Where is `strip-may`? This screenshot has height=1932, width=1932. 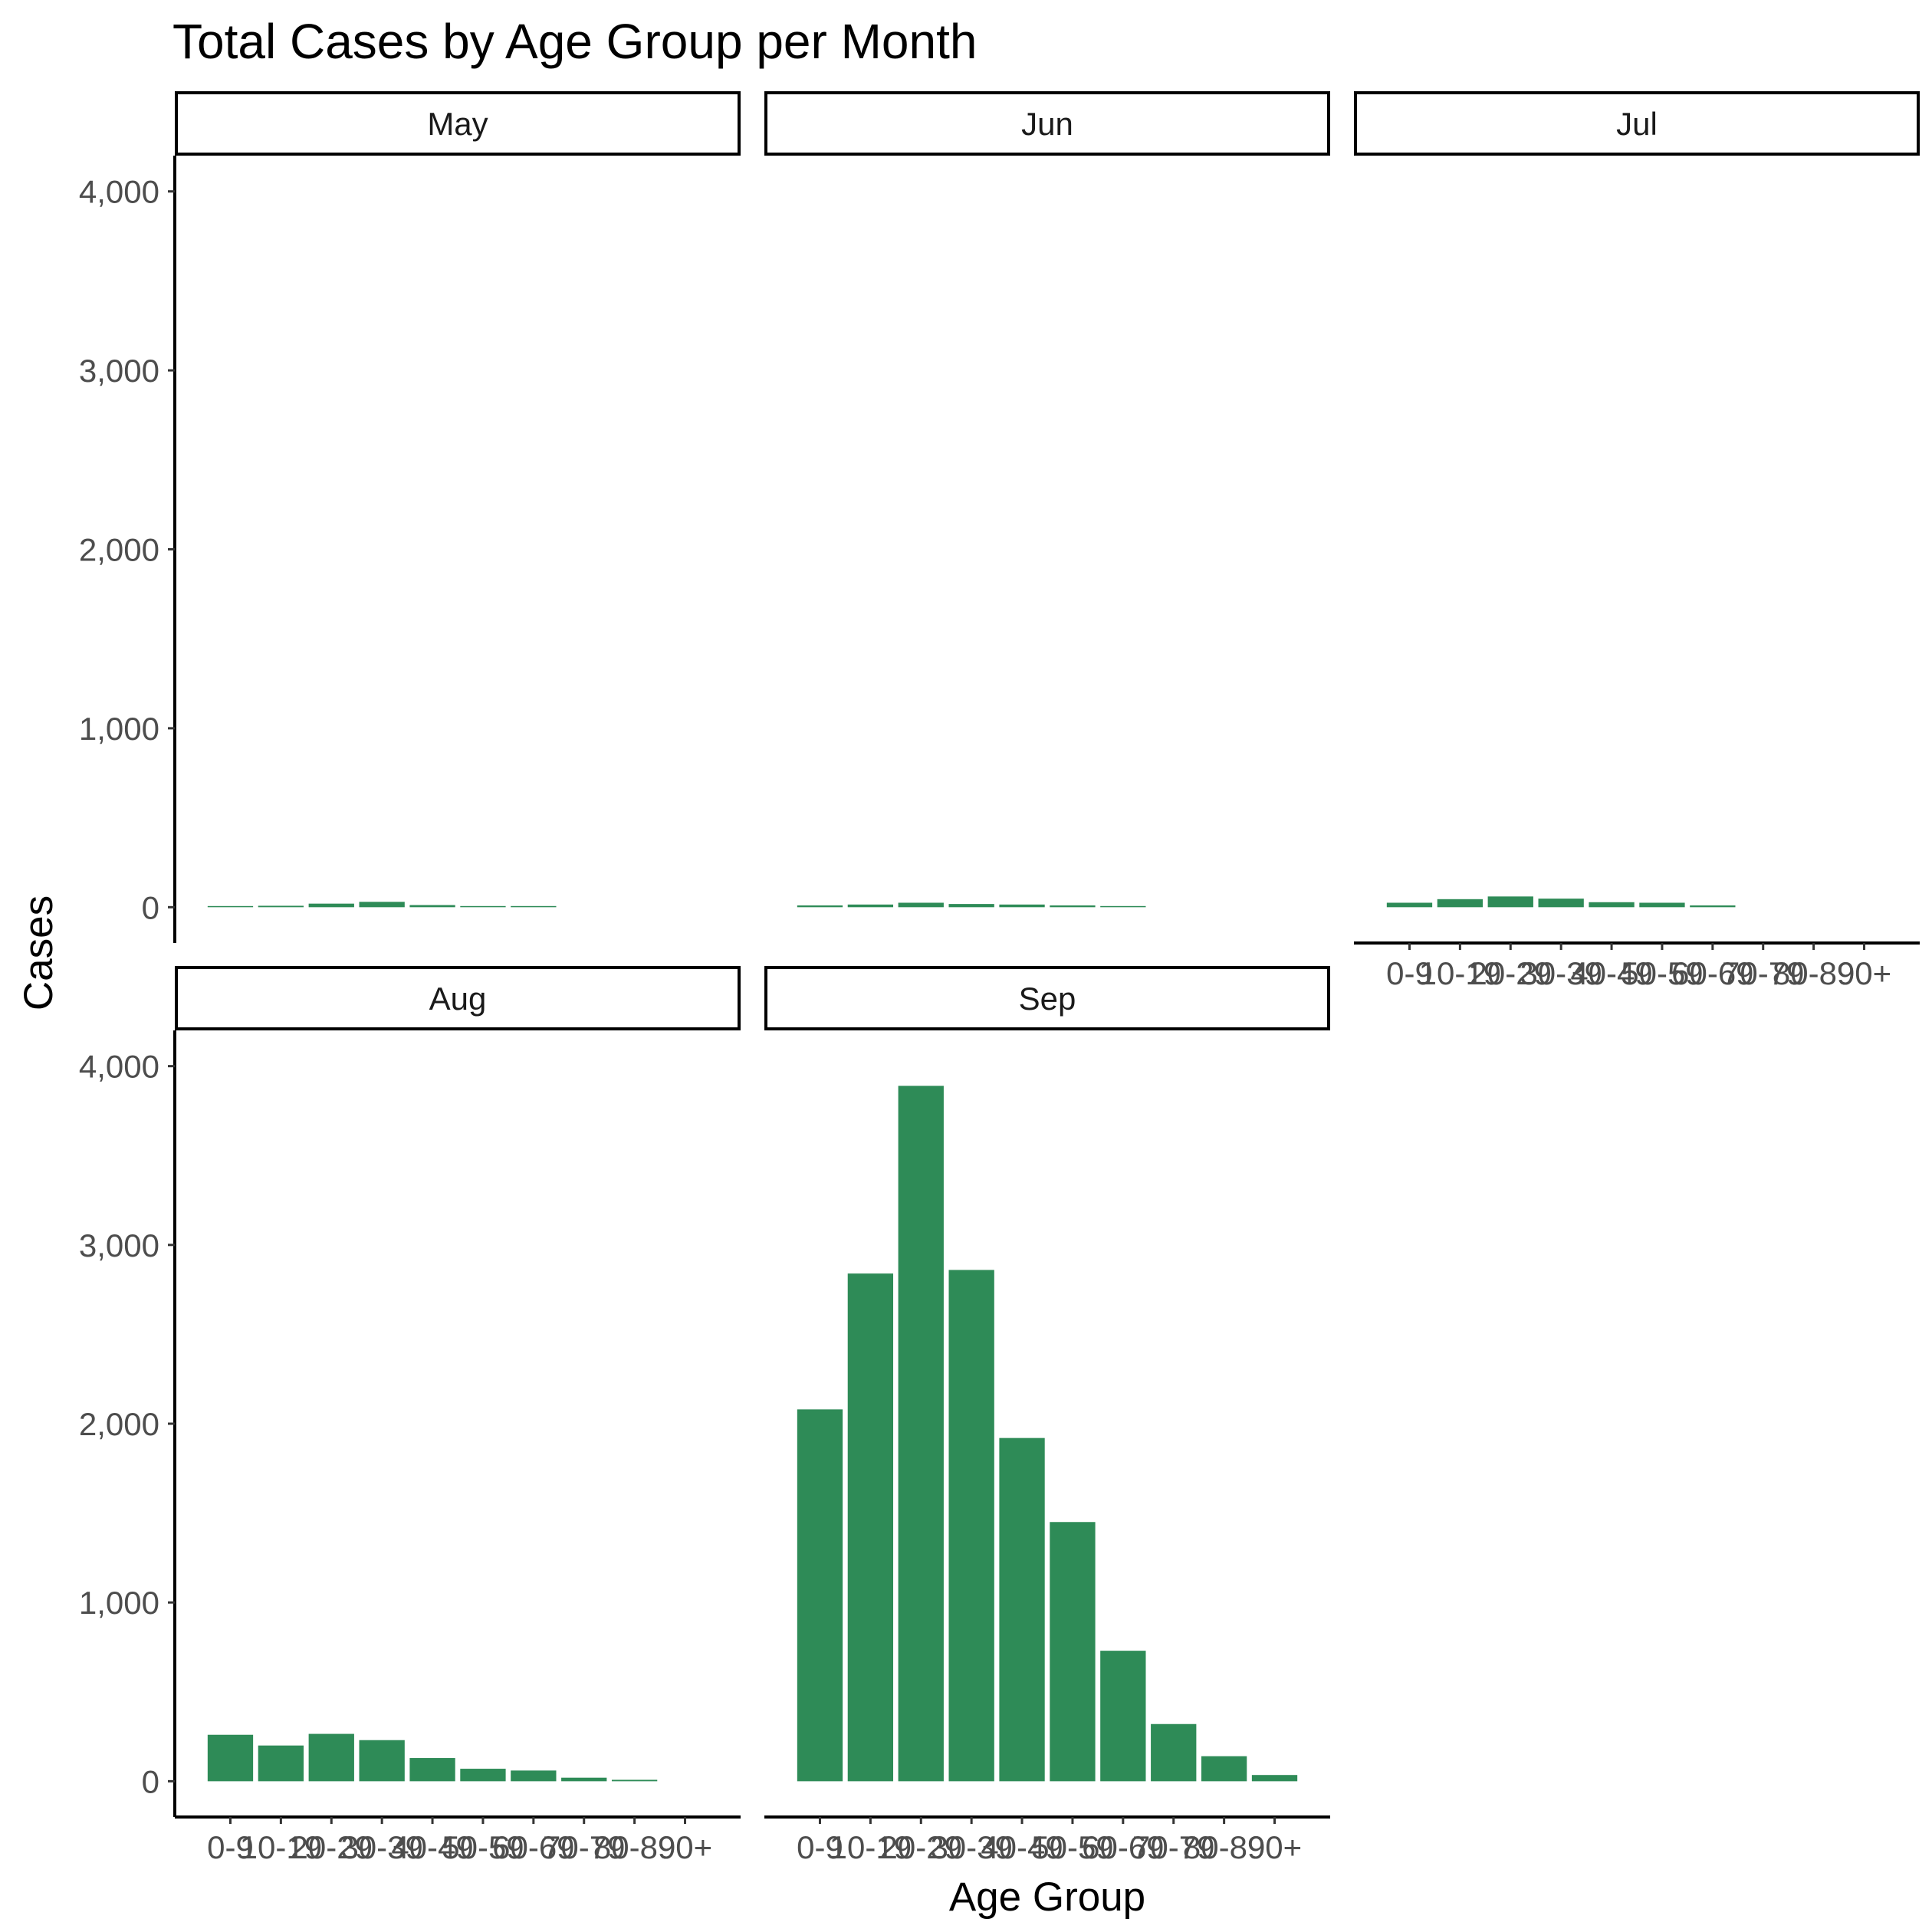 strip-may is located at coordinates (458, 123).